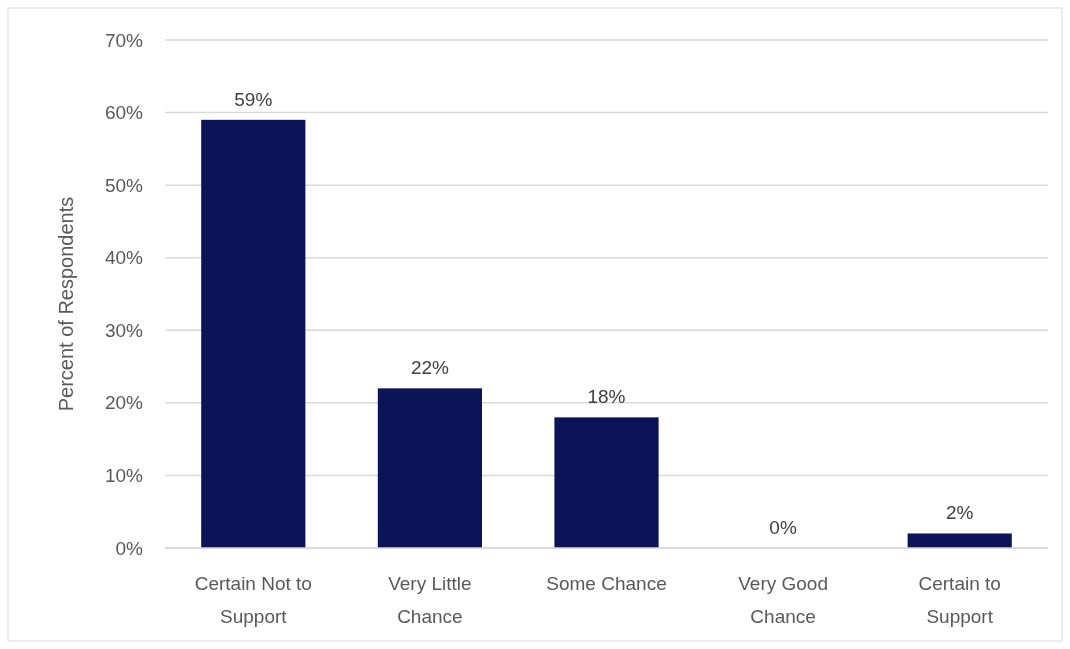 This screenshot has height=649, width=1070. Describe the element at coordinates (959, 600) in the screenshot. I see `x-tick-label: Certain to Support` at that location.